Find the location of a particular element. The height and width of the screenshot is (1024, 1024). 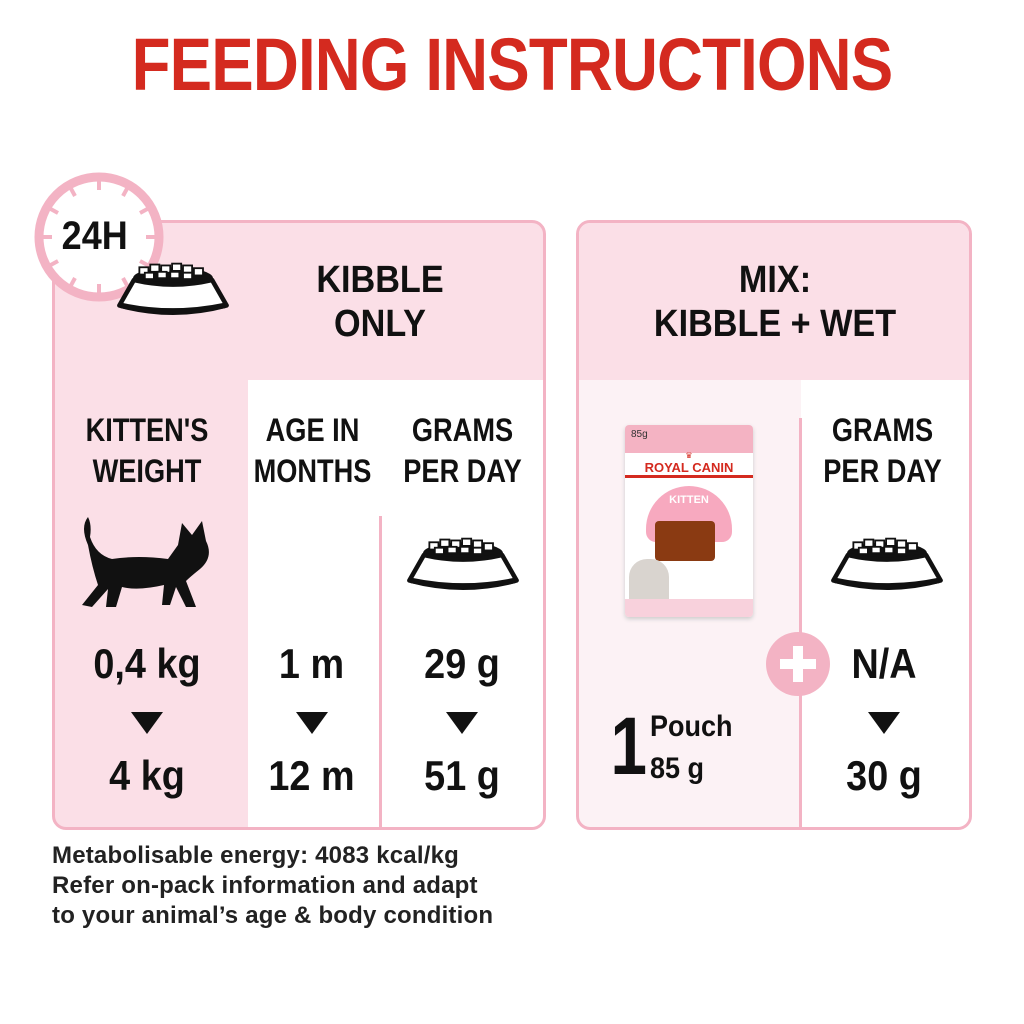

grams-from: 29 g is located at coordinates (462, 663).